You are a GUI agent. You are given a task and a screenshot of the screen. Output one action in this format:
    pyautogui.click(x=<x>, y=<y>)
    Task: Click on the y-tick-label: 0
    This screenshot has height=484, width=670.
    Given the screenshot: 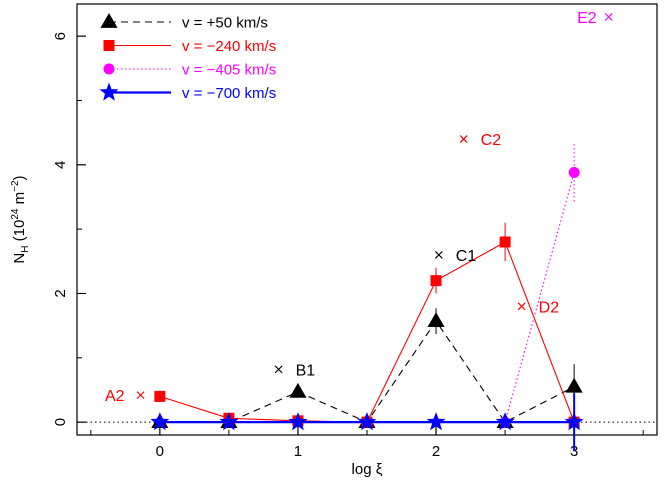 What is the action you would take?
    pyautogui.click(x=60, y=422)
    